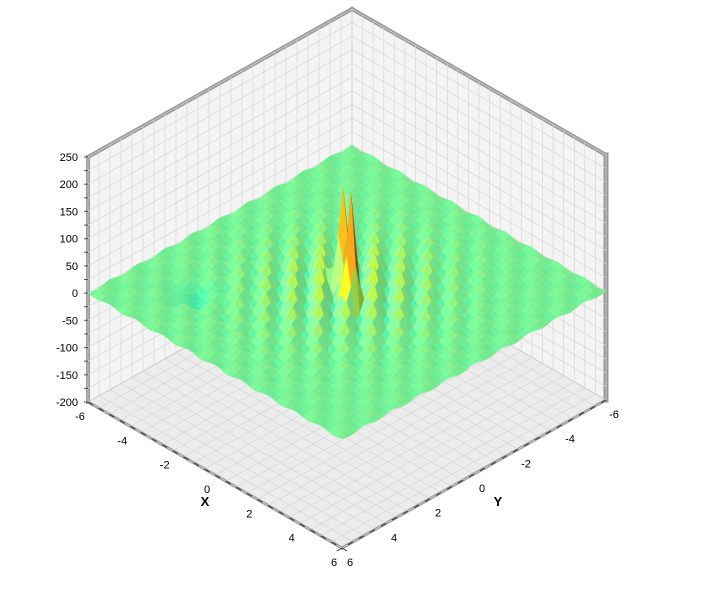 This screenshot has width=720, height=590. Describe the element at coordinates (342, 435) in the screenshot. I see `surface-patch` at that location.